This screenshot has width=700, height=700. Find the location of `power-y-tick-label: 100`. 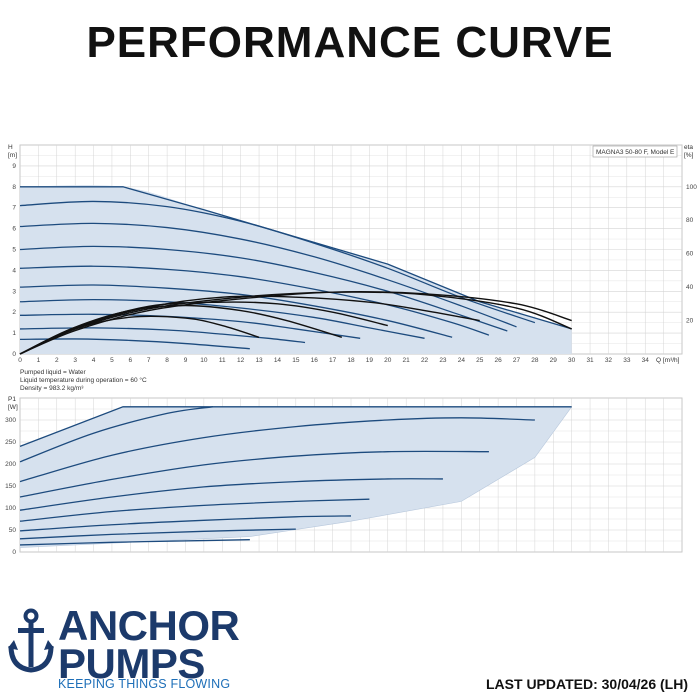

power-y-tick-label: 100 is located at coordinates (10, 508).